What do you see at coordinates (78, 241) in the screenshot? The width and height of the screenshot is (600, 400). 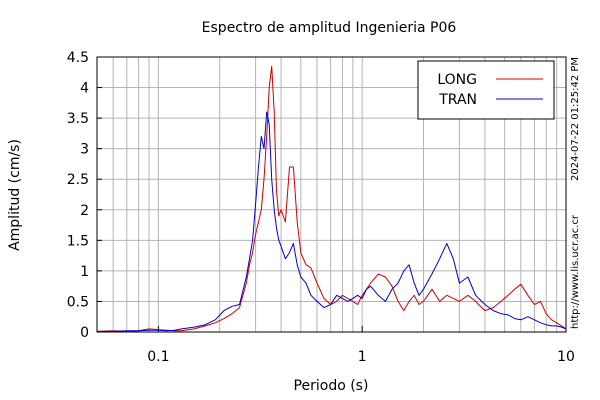 I see `y-tick-label: 1.5` at bounding box center [78, 241].